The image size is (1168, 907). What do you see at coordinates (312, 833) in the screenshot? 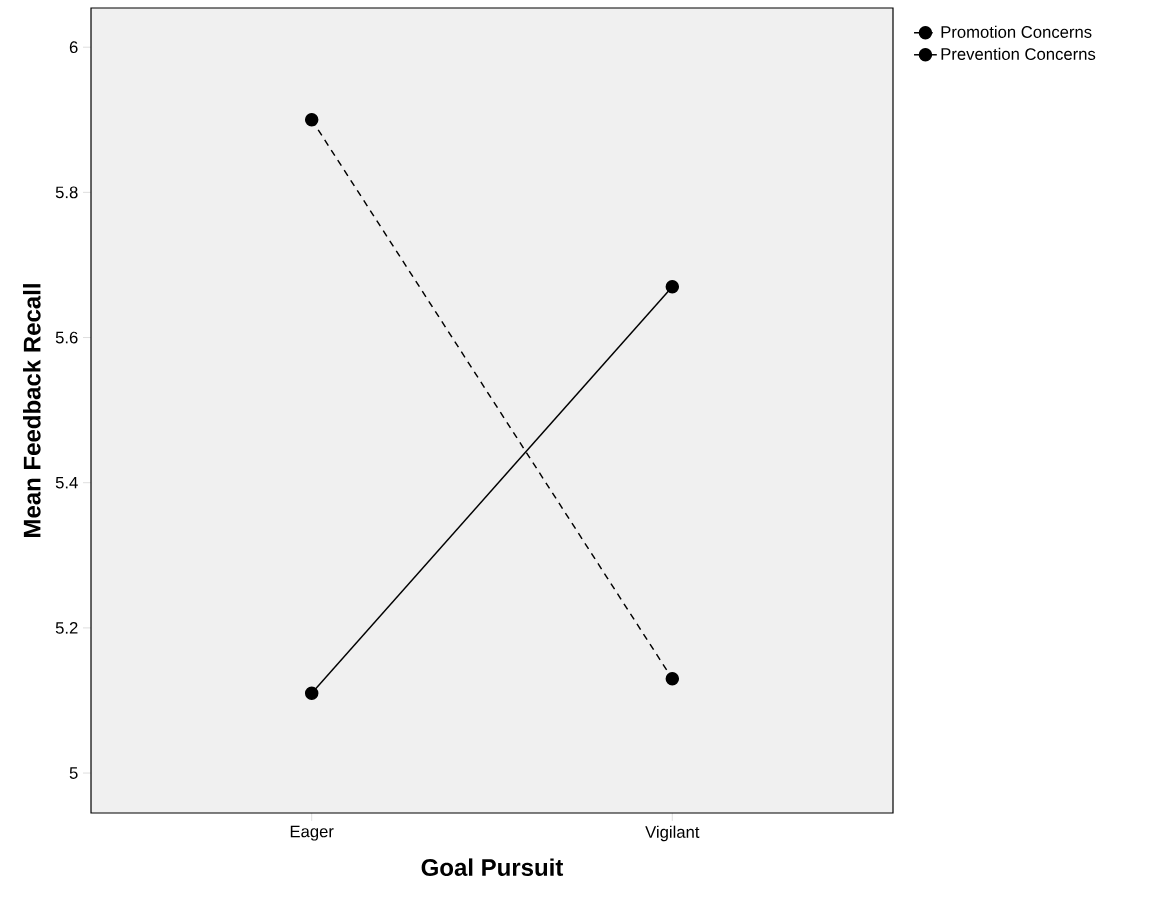
I see `x-tick-label: Eager` at bounding box center [312, 833].